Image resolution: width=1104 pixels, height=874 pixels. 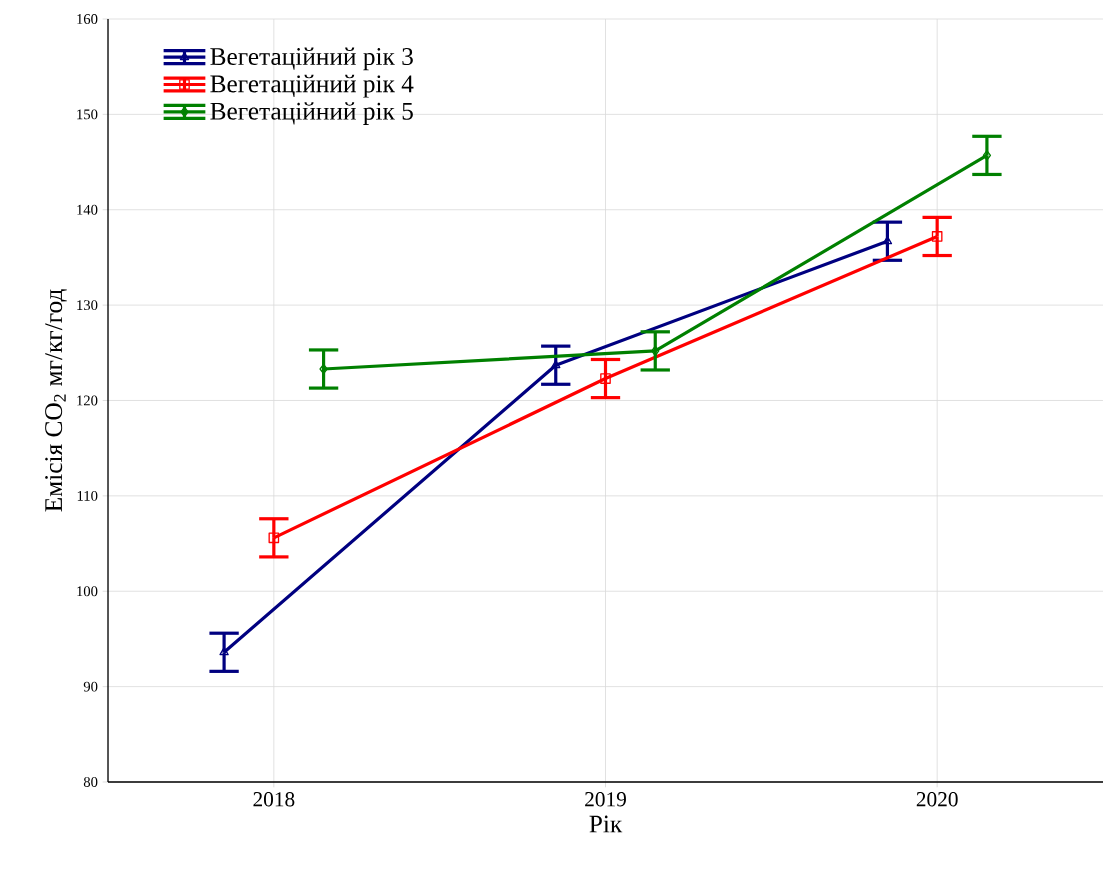 What do you see at coordinates (90, 686) in the screenshot?
I see `y-tick-label: 90` at bounding box center [90, 686].